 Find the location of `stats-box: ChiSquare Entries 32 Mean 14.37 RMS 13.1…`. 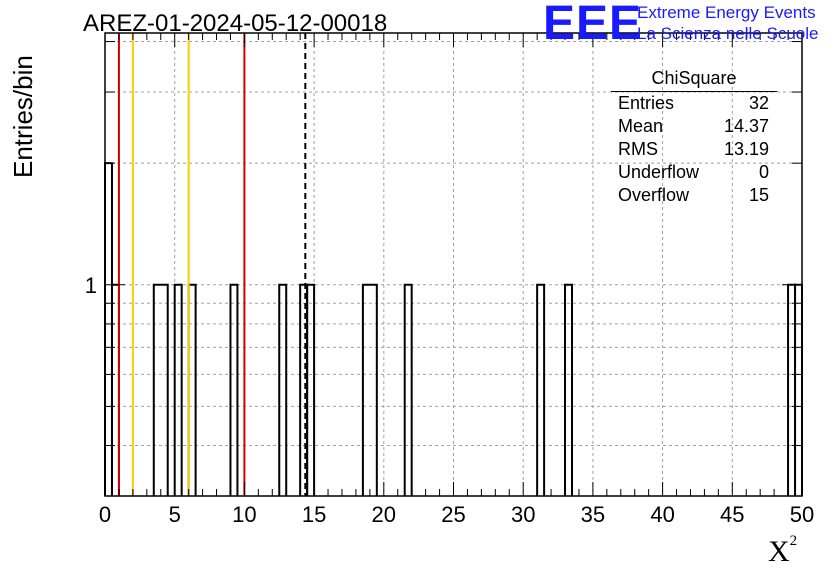

stats-box: ChiSquare Entries 32 Mean 14.37 RMS 13.1… is located at coordinates (695, 137).